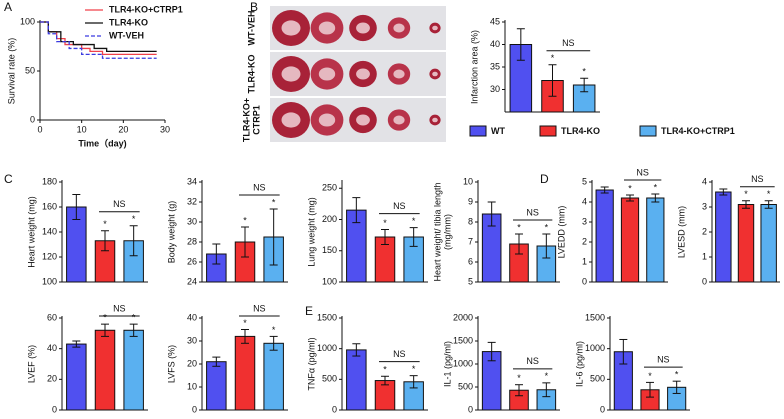 The height and width of the screenshot is (419, 784). Describe the element at coordinates (52, 317) in the screenshot. I see `y-tick-label: 60` at that location.